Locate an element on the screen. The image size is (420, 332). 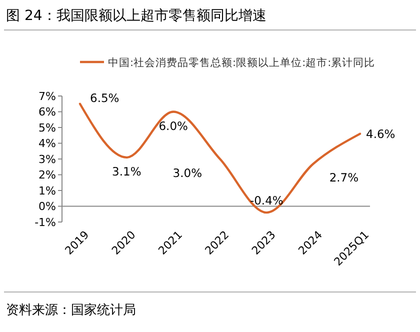
text: 3.0% is located at coordinates (187, 173).